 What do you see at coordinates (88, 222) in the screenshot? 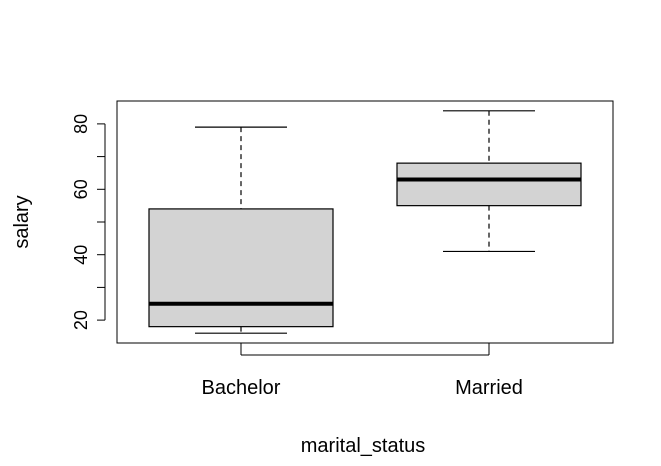
I see `y-axis: 20 40 60 80` at bounding box center [88, 222].